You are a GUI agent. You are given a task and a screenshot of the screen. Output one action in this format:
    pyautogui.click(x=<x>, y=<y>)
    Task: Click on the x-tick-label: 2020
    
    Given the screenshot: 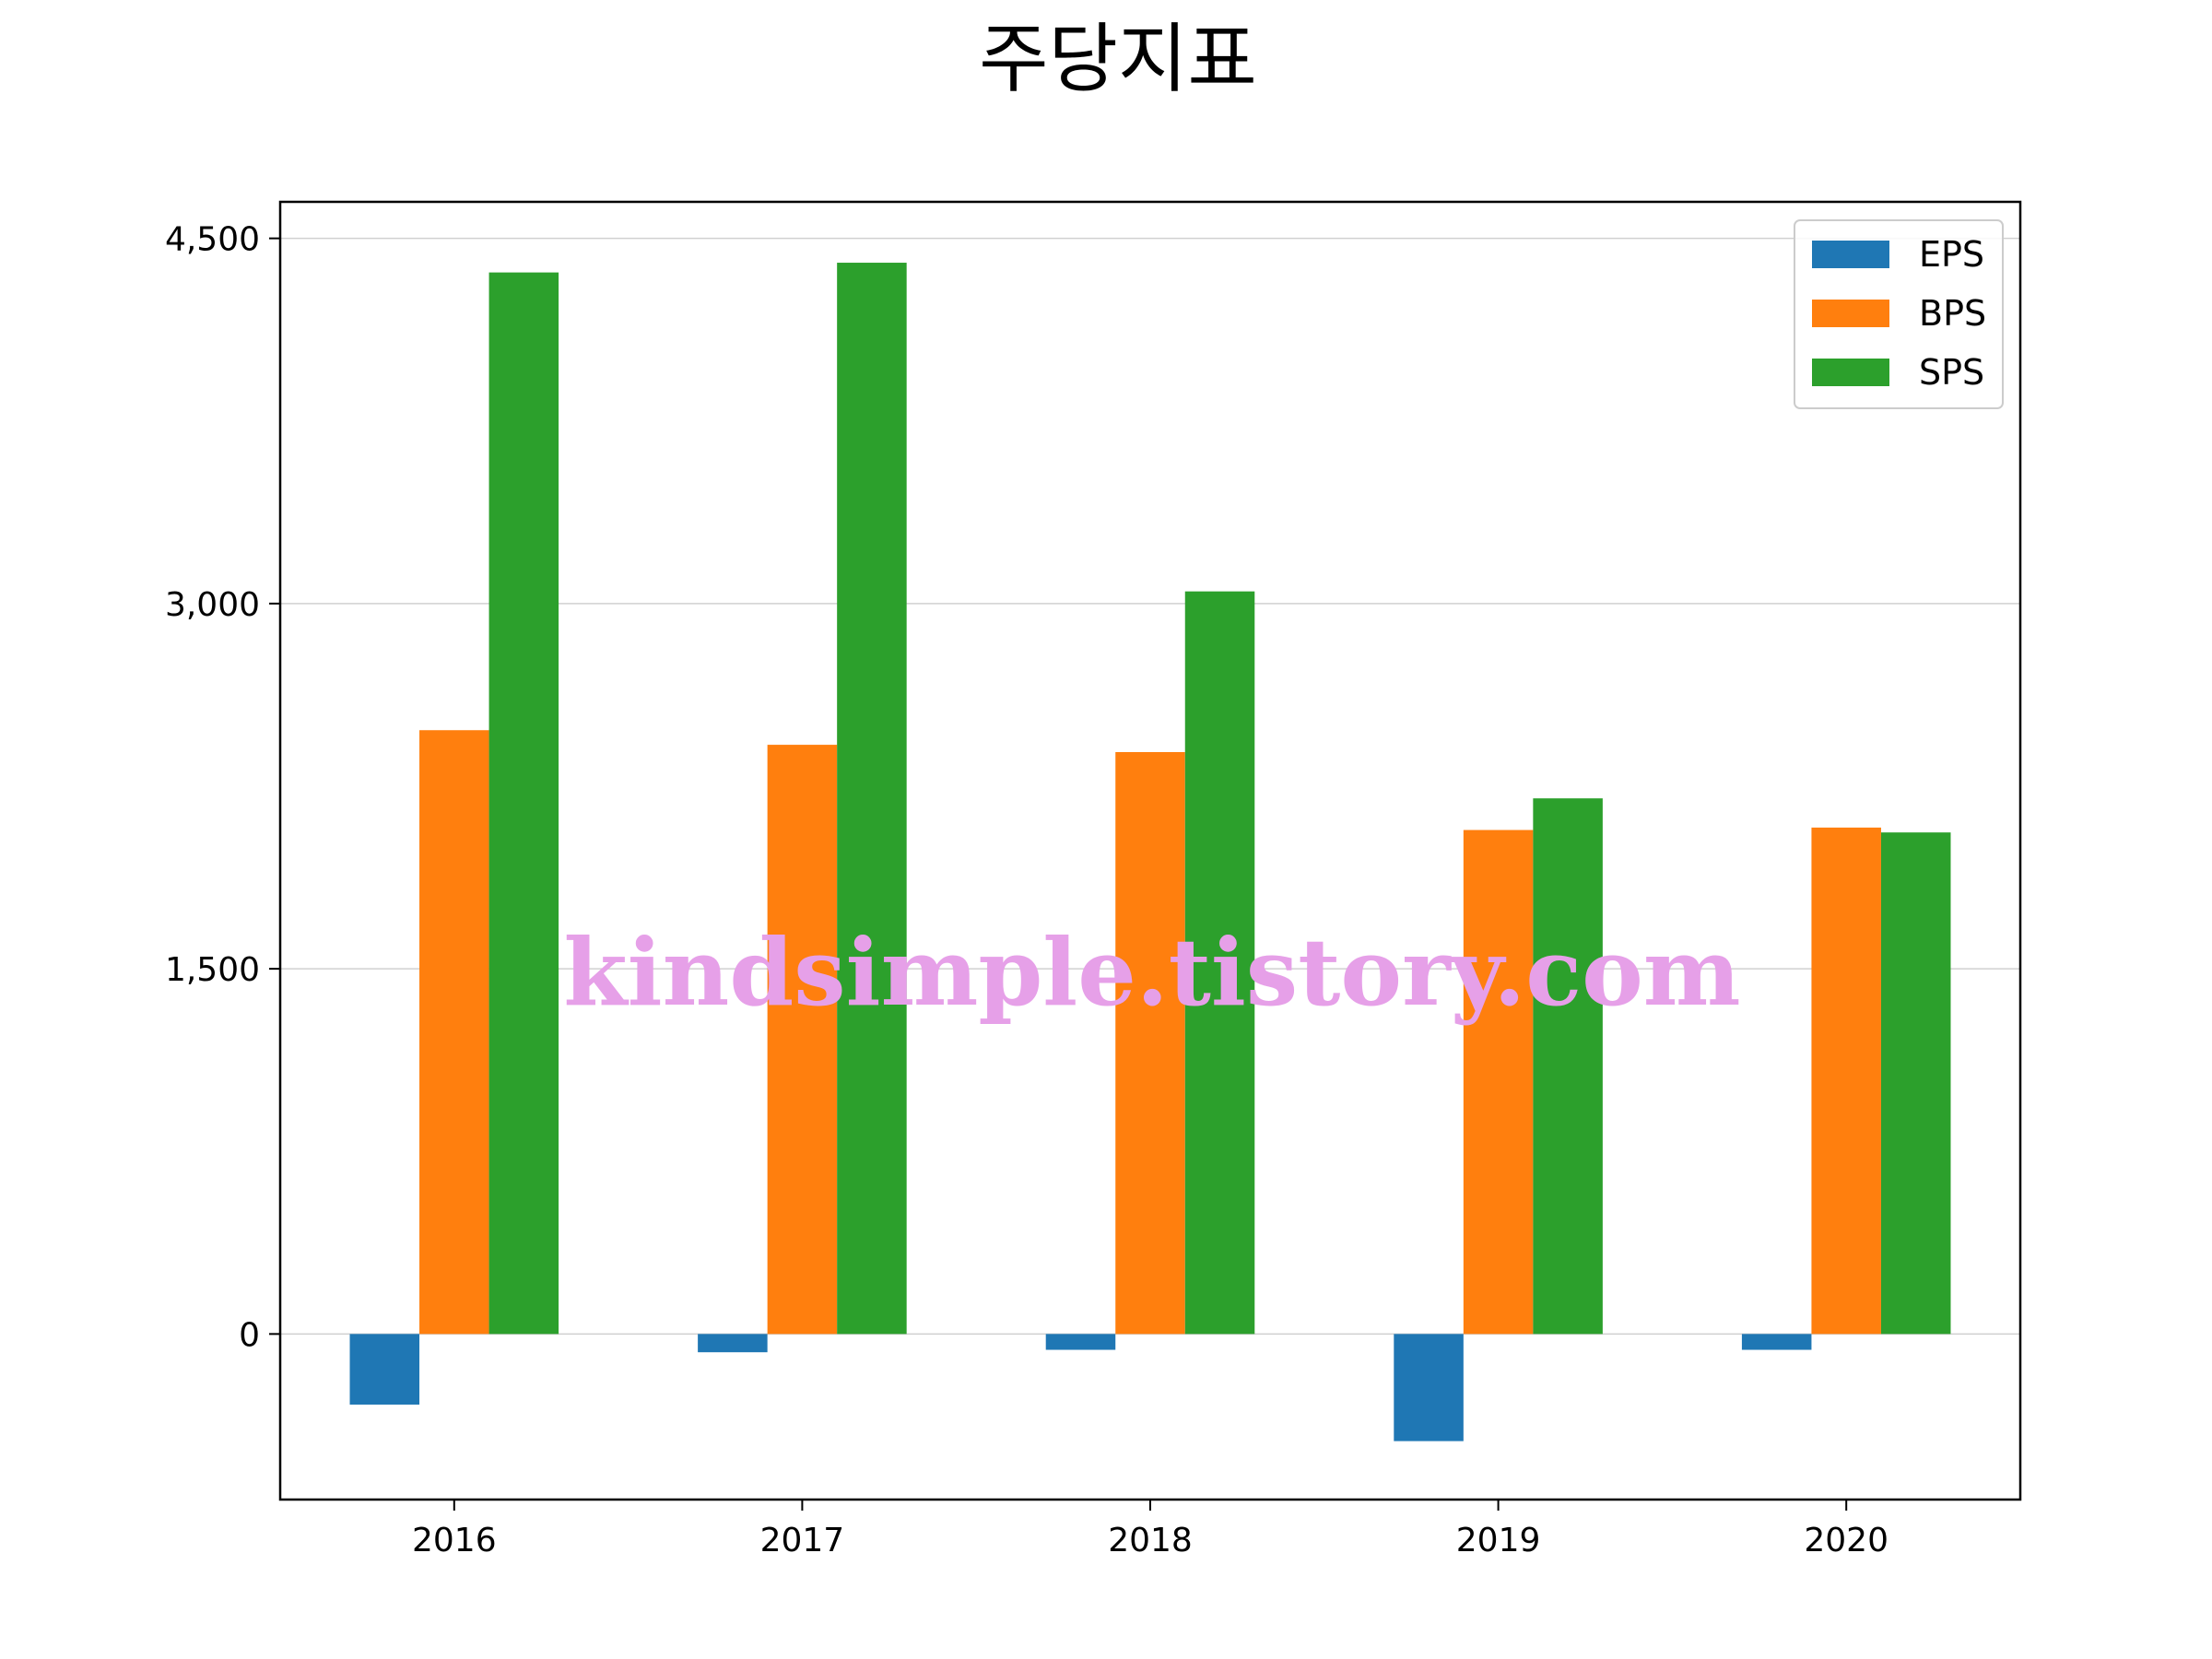 What is the action you would take?
    pyautogui.click(x=1846, y=1540)
    